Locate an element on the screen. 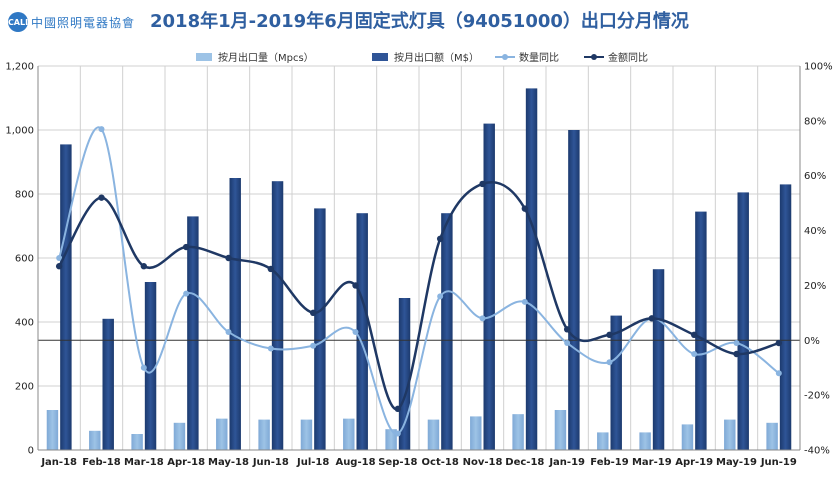 This screenshot has height=489, width=839. x-tick-label: Oct-18 is located at coordinates (440, 462).